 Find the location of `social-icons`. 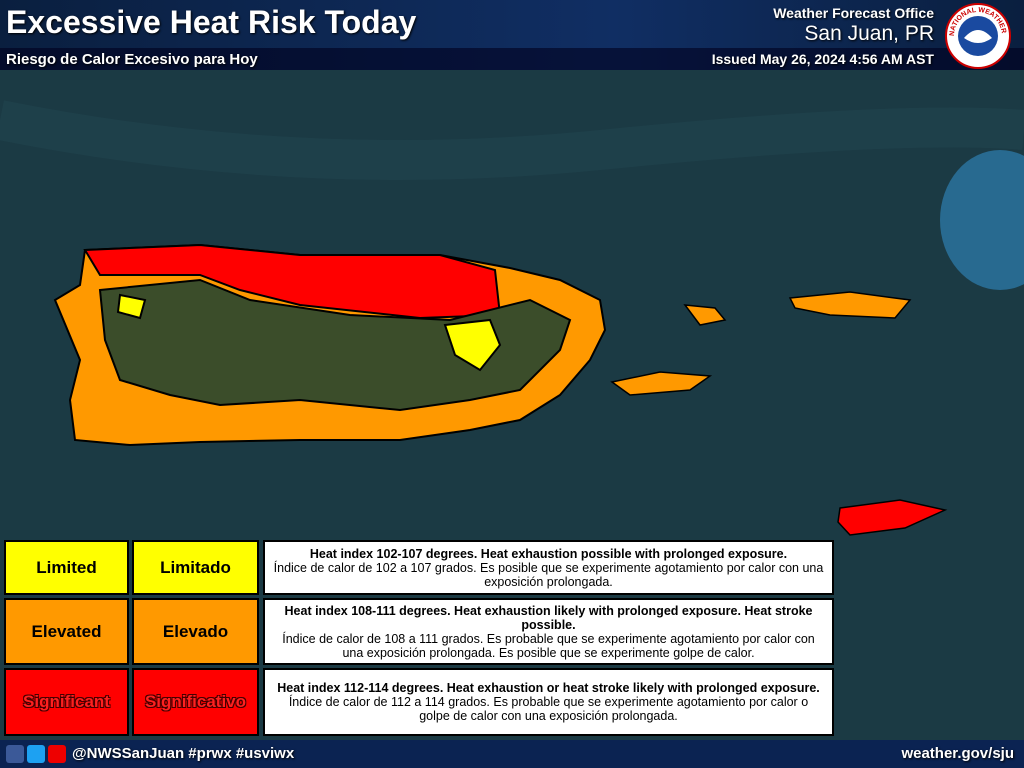

social-icons is located at coordinates (36, 754).